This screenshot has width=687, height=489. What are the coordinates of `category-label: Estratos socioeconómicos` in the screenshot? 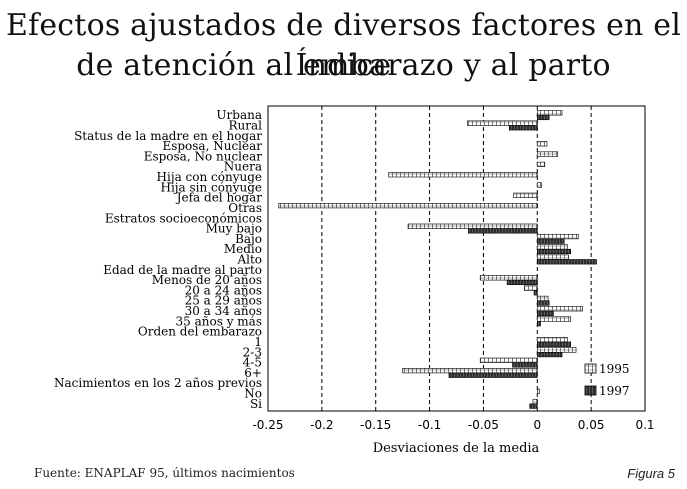 It's located at (183, 218).